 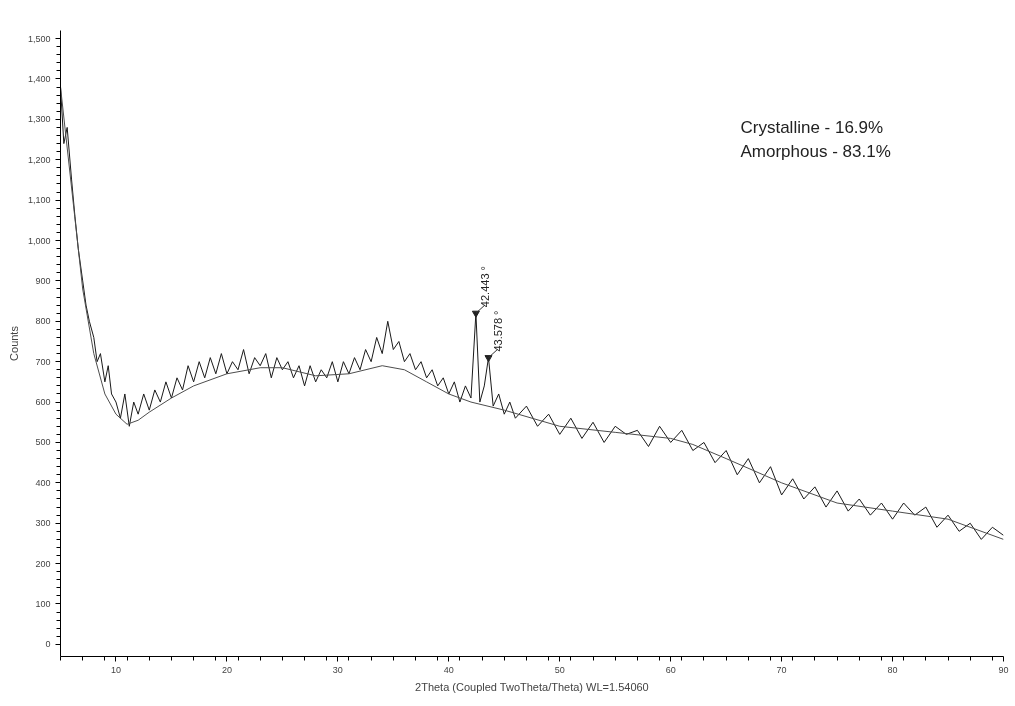 I want to click on y-tick-label: 800, so click(x=43, y=321).